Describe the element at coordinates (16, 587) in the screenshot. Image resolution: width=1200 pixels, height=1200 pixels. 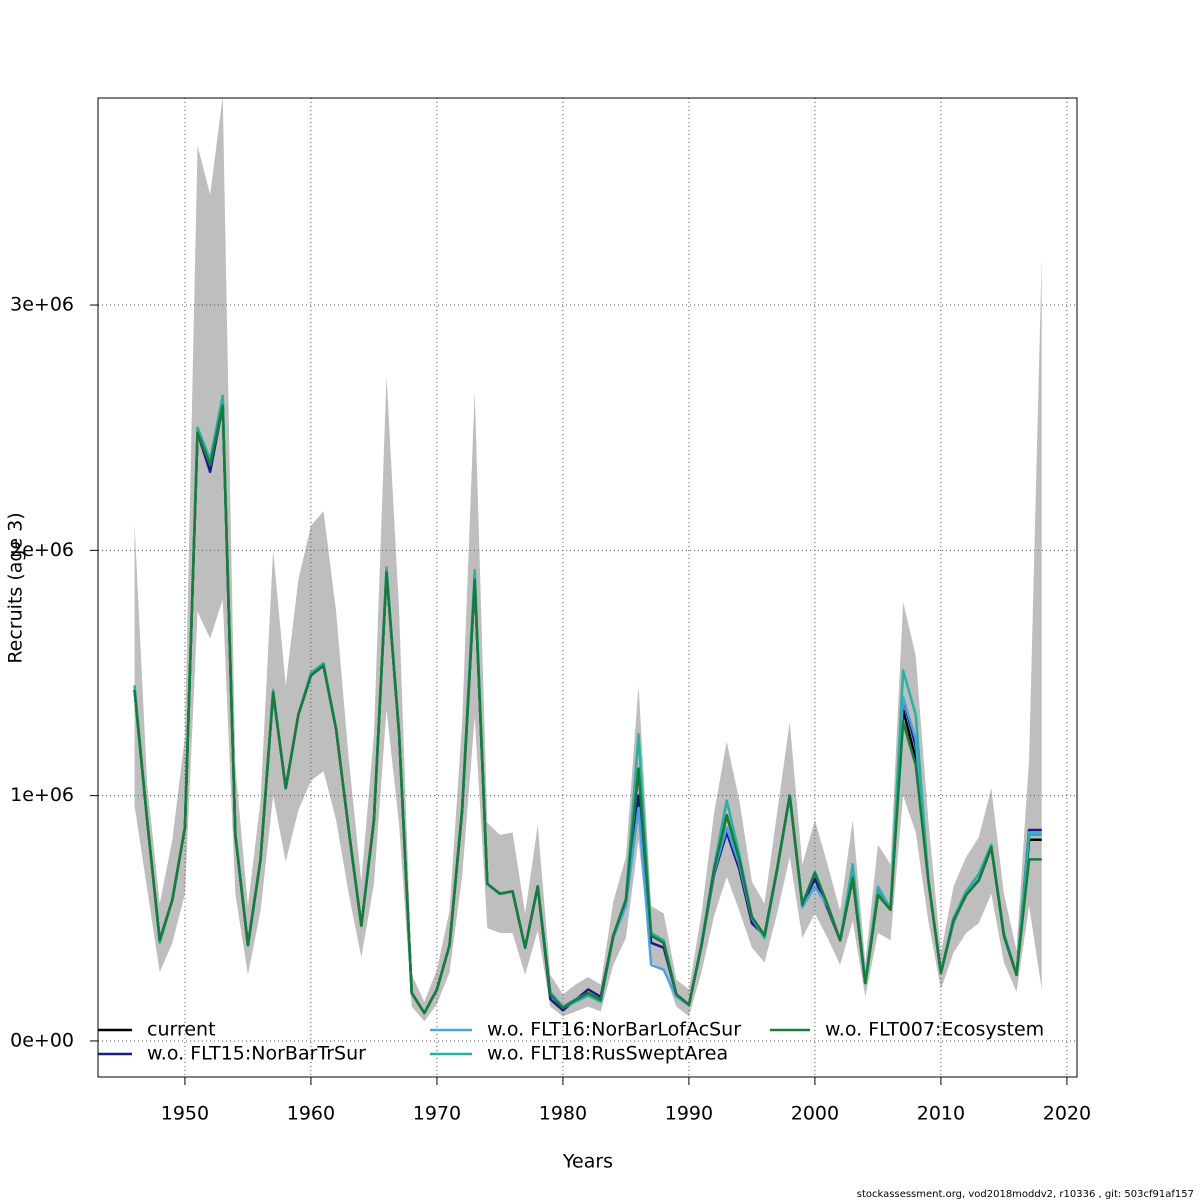
I see `y-axis-label: Recruits (age 3)` at that location.